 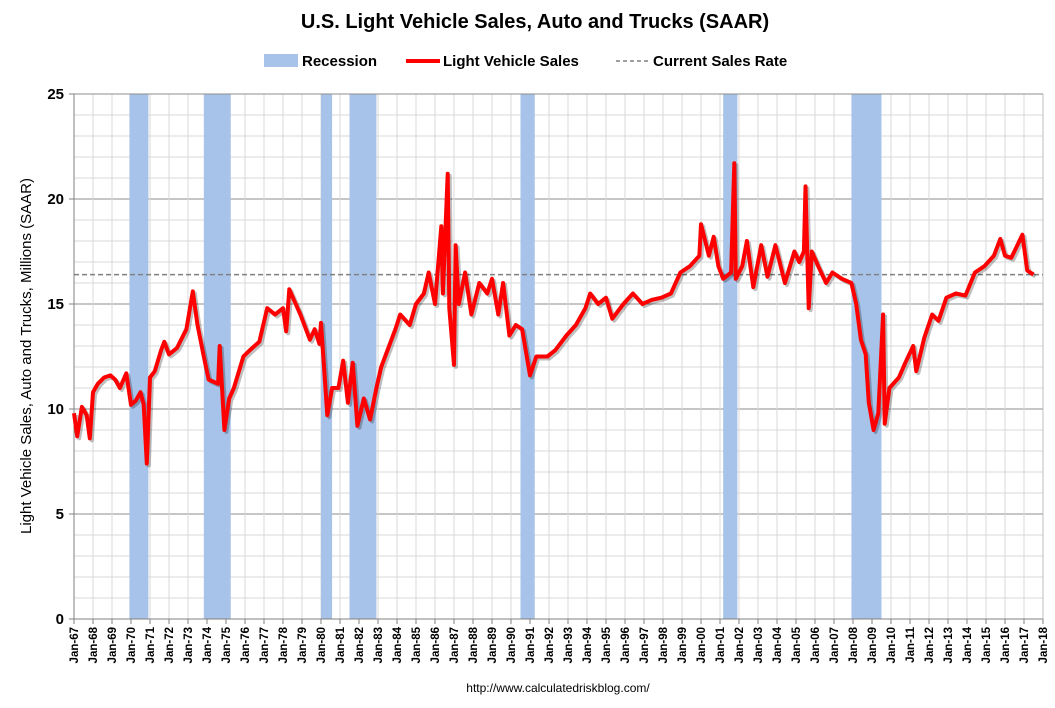 What do you see at coordinates (1025, 645) in the screenshot?
I see `x-tick-label: Jan-17` at bounding box center [1025, 645].